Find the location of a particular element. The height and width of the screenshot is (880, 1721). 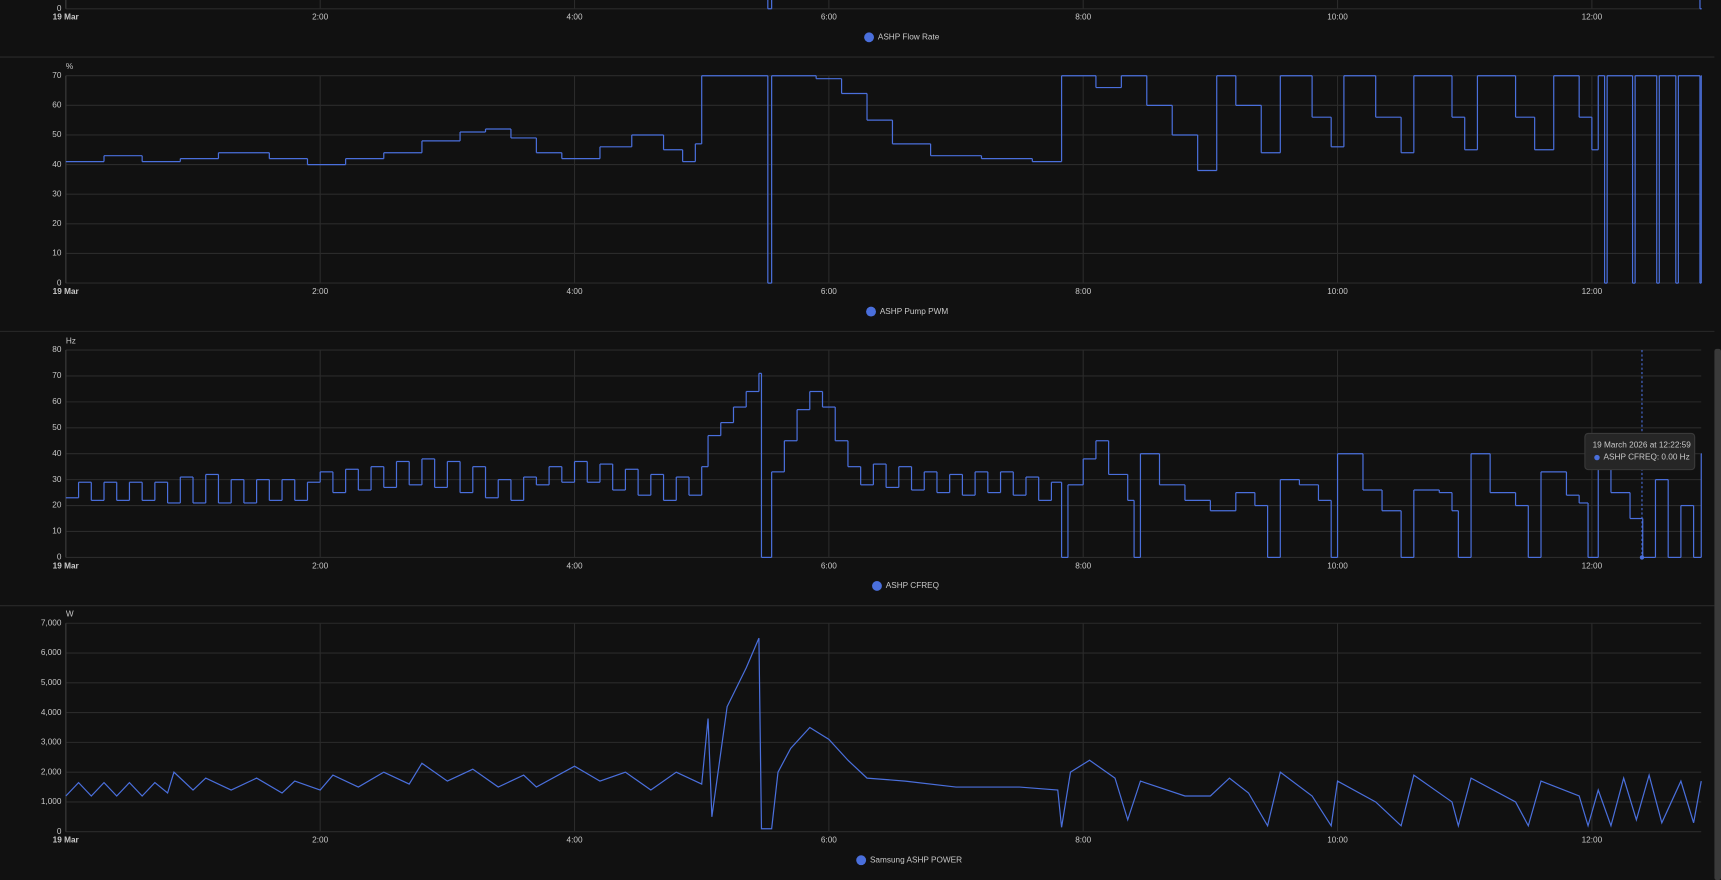

legend-label: Samsung ASHP POWER is located at coordinates (916, 859).